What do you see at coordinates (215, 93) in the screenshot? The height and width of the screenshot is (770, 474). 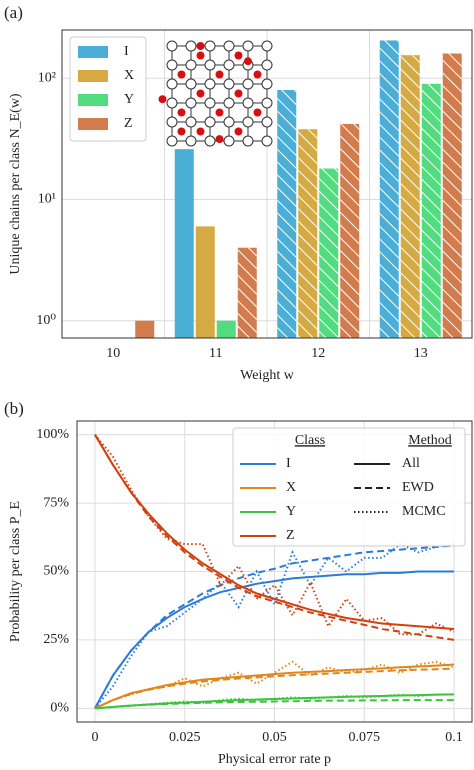 I see `inset-lattice` at bounding box center [215, 93].